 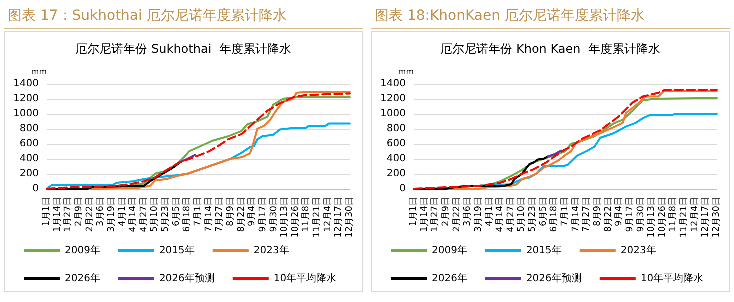 I want to click on chart-subtitle: 厄尔尼诺年份 Sukhothai 年度累计降水, so click(x=184, y=49).